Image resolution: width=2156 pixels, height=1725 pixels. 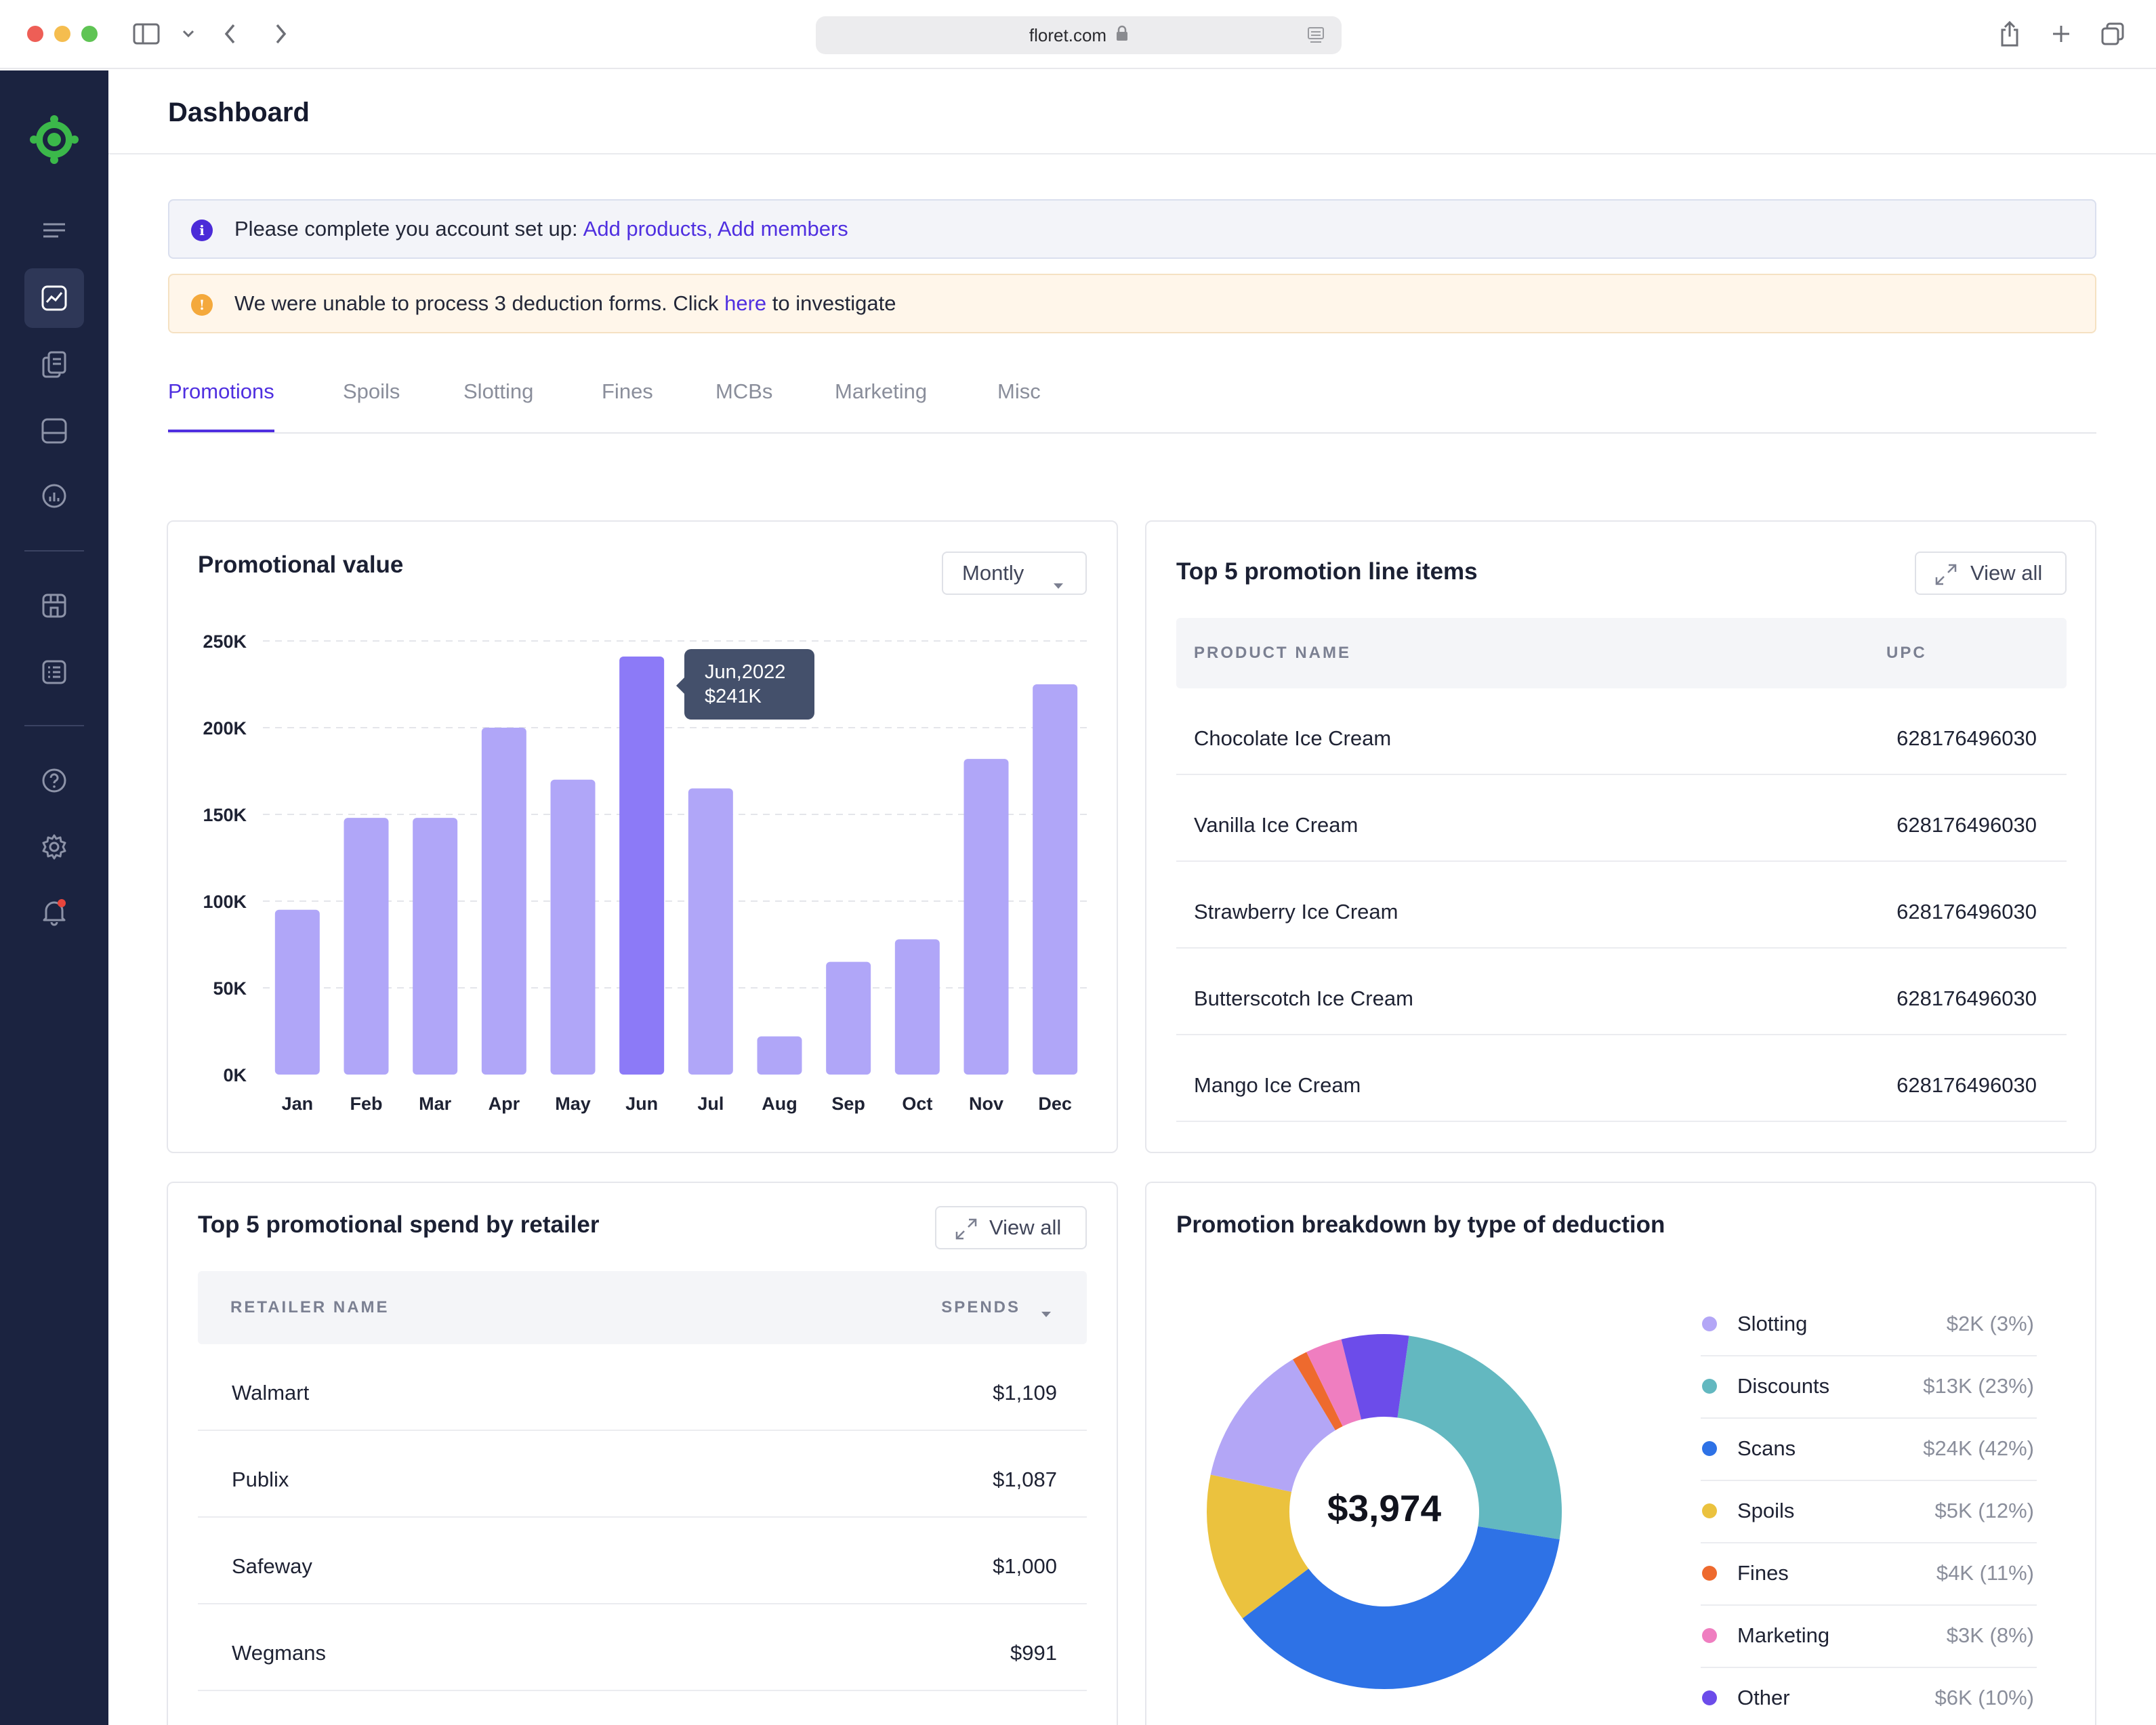 I want to click on maximize-window-button, so click(x=90, y=34).